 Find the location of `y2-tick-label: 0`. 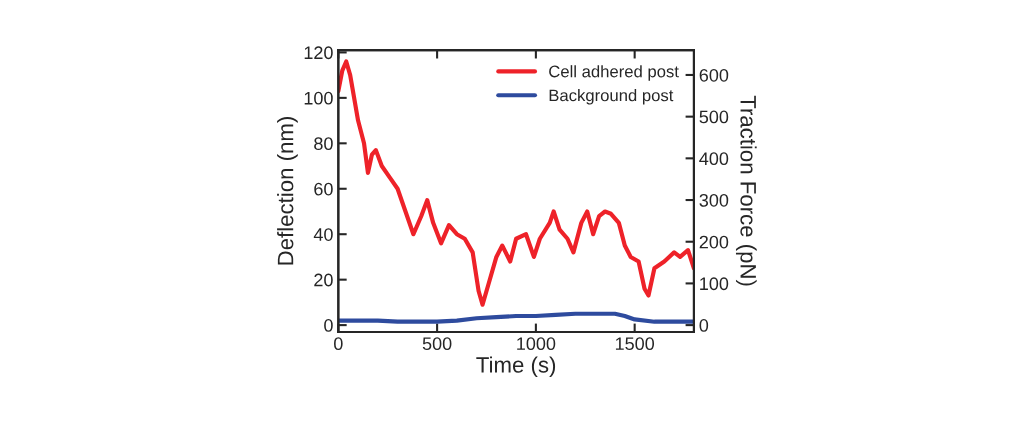

y2-tick-label: 0 is located at coordinates (704, 325).